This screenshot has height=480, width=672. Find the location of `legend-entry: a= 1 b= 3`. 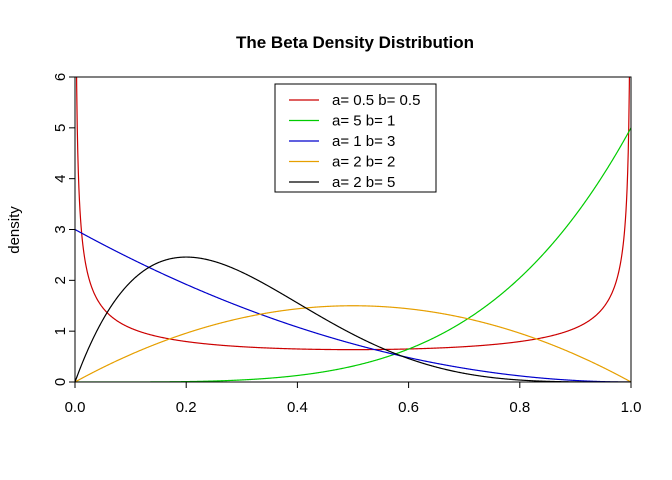

legend-entry: a= 1 b= 3 is located at coordinates (363, 141).